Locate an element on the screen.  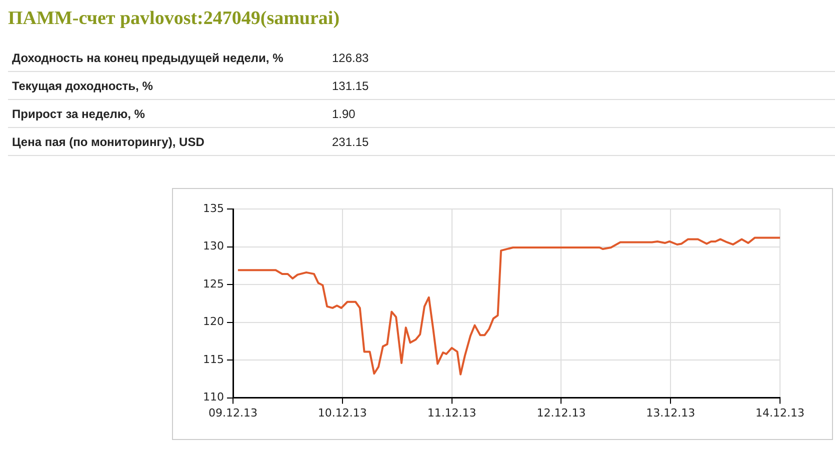
text: 231.15 is located at coordinates (581, 142).